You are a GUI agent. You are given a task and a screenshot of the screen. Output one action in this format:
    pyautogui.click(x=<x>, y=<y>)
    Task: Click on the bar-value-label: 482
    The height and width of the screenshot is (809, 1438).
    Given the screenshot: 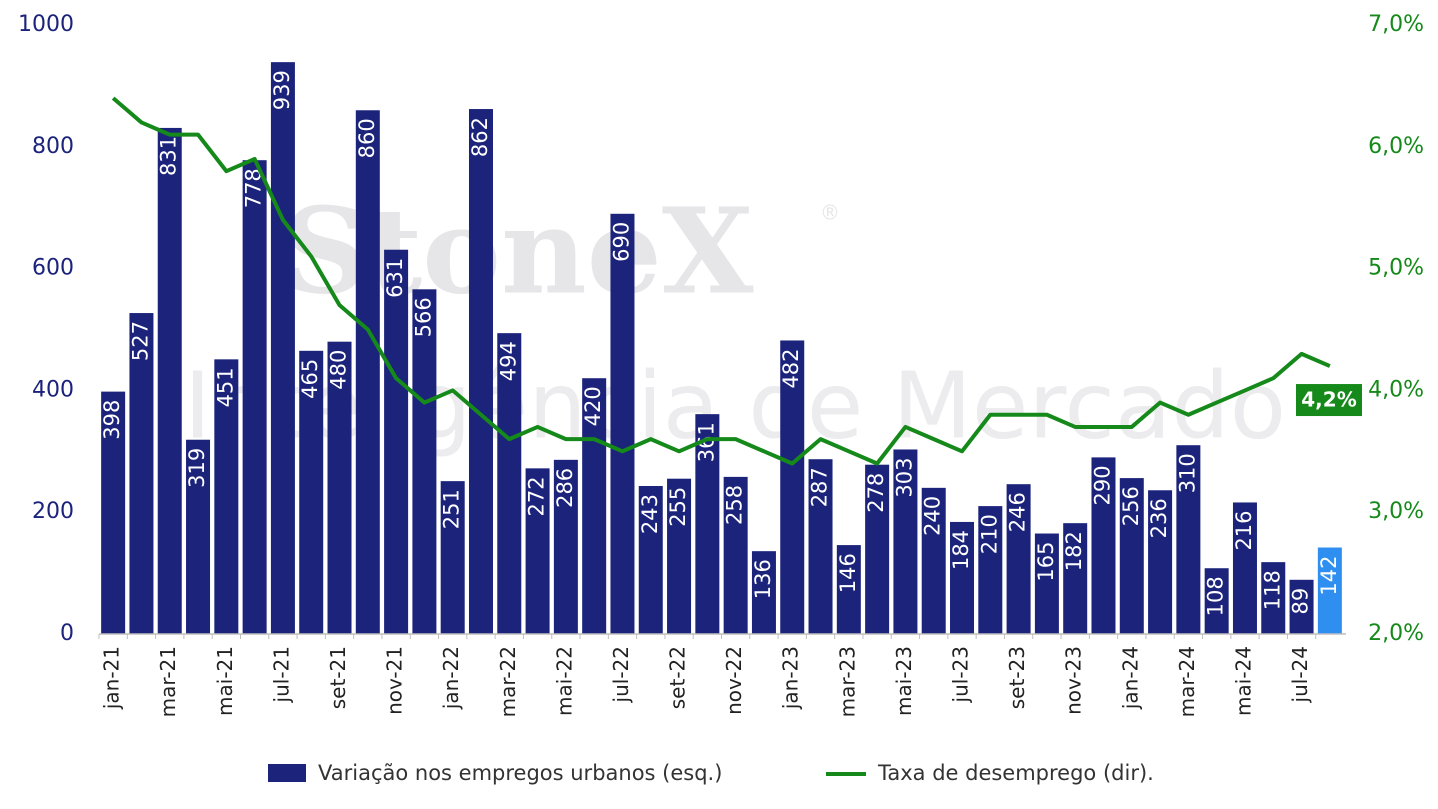 What is the action you would take?
    pyautogui.click(x=791, y=368)
    